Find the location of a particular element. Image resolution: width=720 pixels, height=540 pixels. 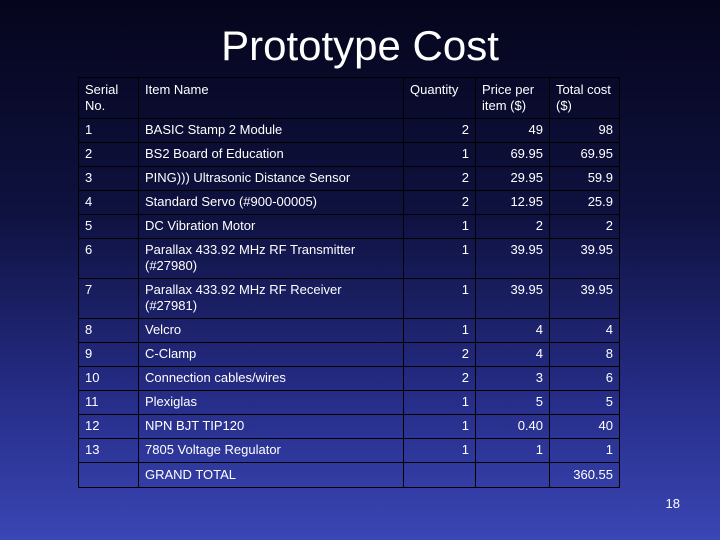

header-quantity: Quantity is located at coordinates (439, 98).